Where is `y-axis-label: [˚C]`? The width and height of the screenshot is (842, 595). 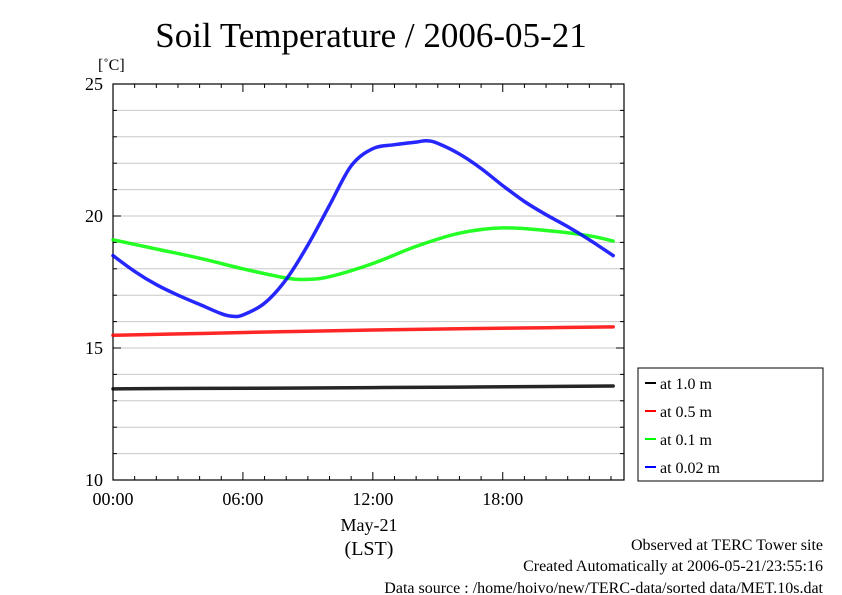 y-axis-label: [˚C] is located at coordinates (111, 65).